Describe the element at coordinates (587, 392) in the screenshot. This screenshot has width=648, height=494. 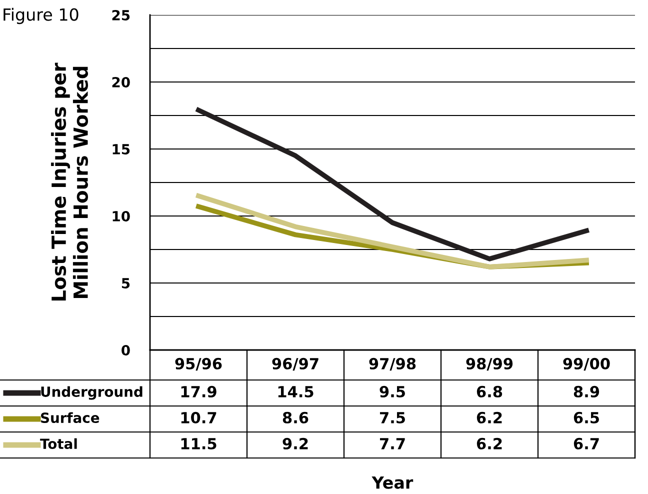
I see `data-label: 8.9` at that location.